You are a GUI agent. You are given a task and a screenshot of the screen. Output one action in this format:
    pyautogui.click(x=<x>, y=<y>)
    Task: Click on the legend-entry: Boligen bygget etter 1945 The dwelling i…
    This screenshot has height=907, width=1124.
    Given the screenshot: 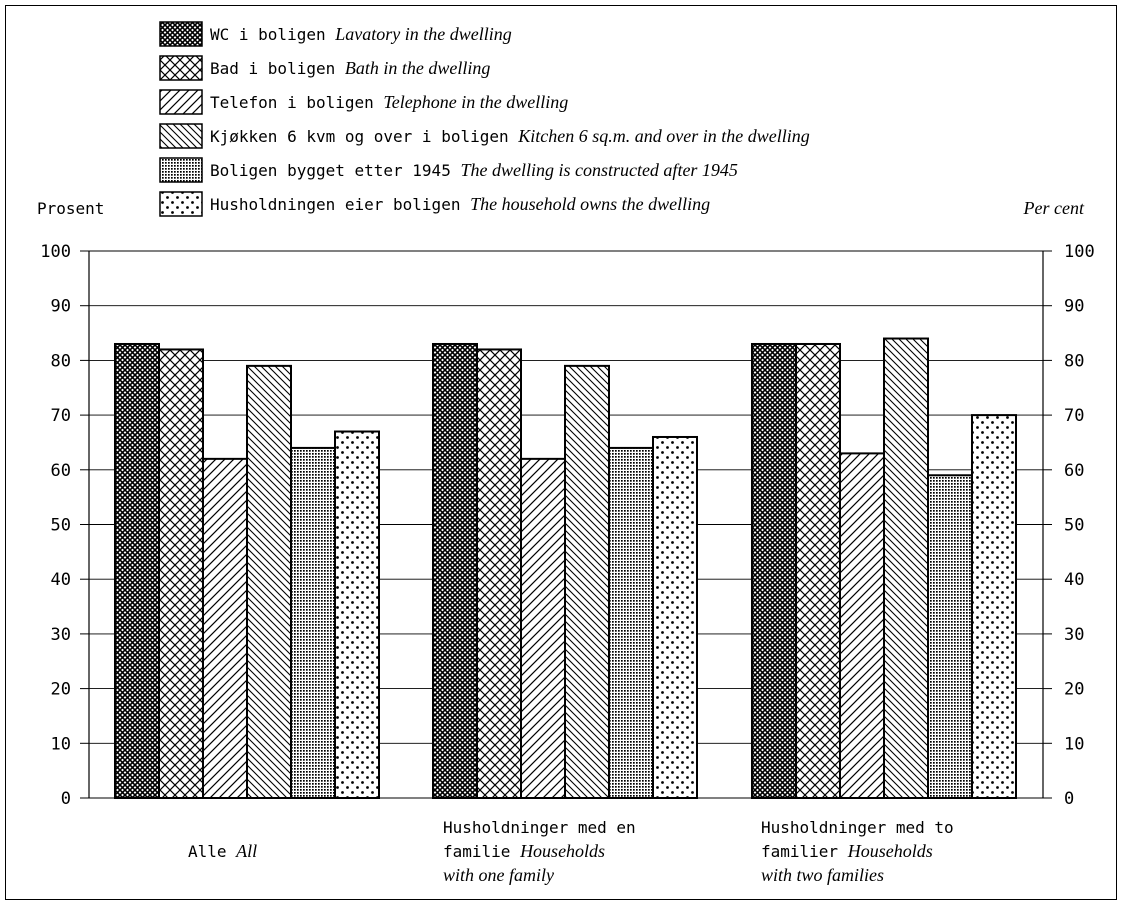 What is the action you would take?
    pyautogui.click(x=474, y=170)
    